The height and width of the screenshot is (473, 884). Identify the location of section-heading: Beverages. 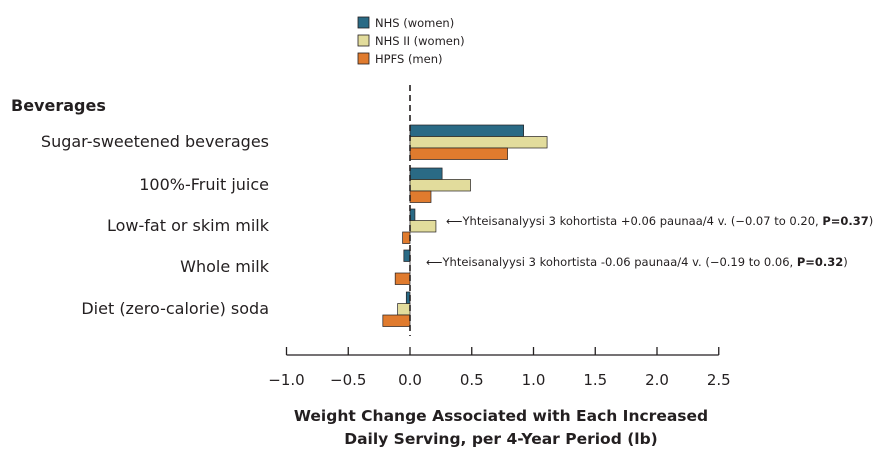
(58, 105).